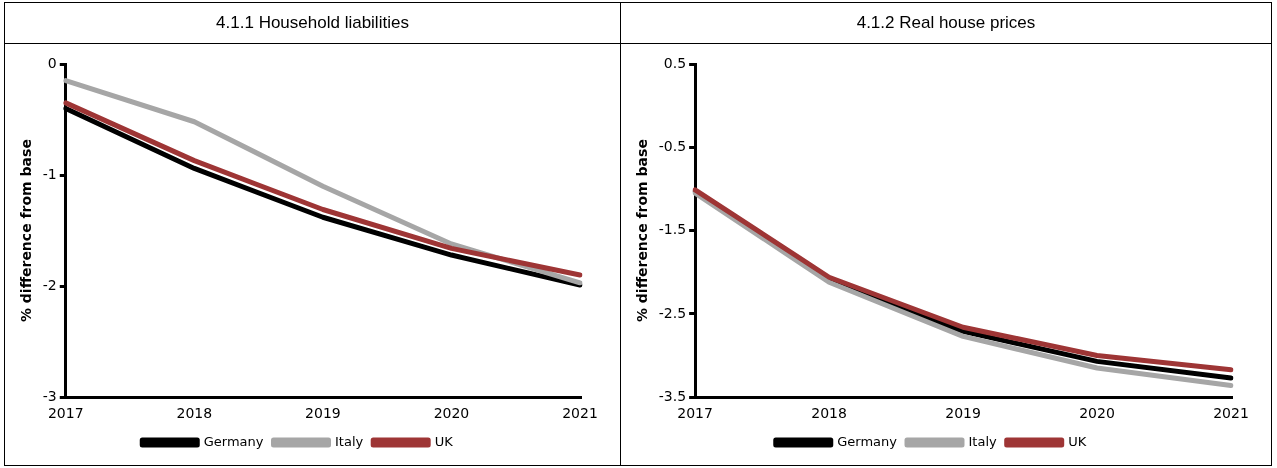 The image size is (1277, 468). I want to click on y-tick-label: -3, so click(49, 395).